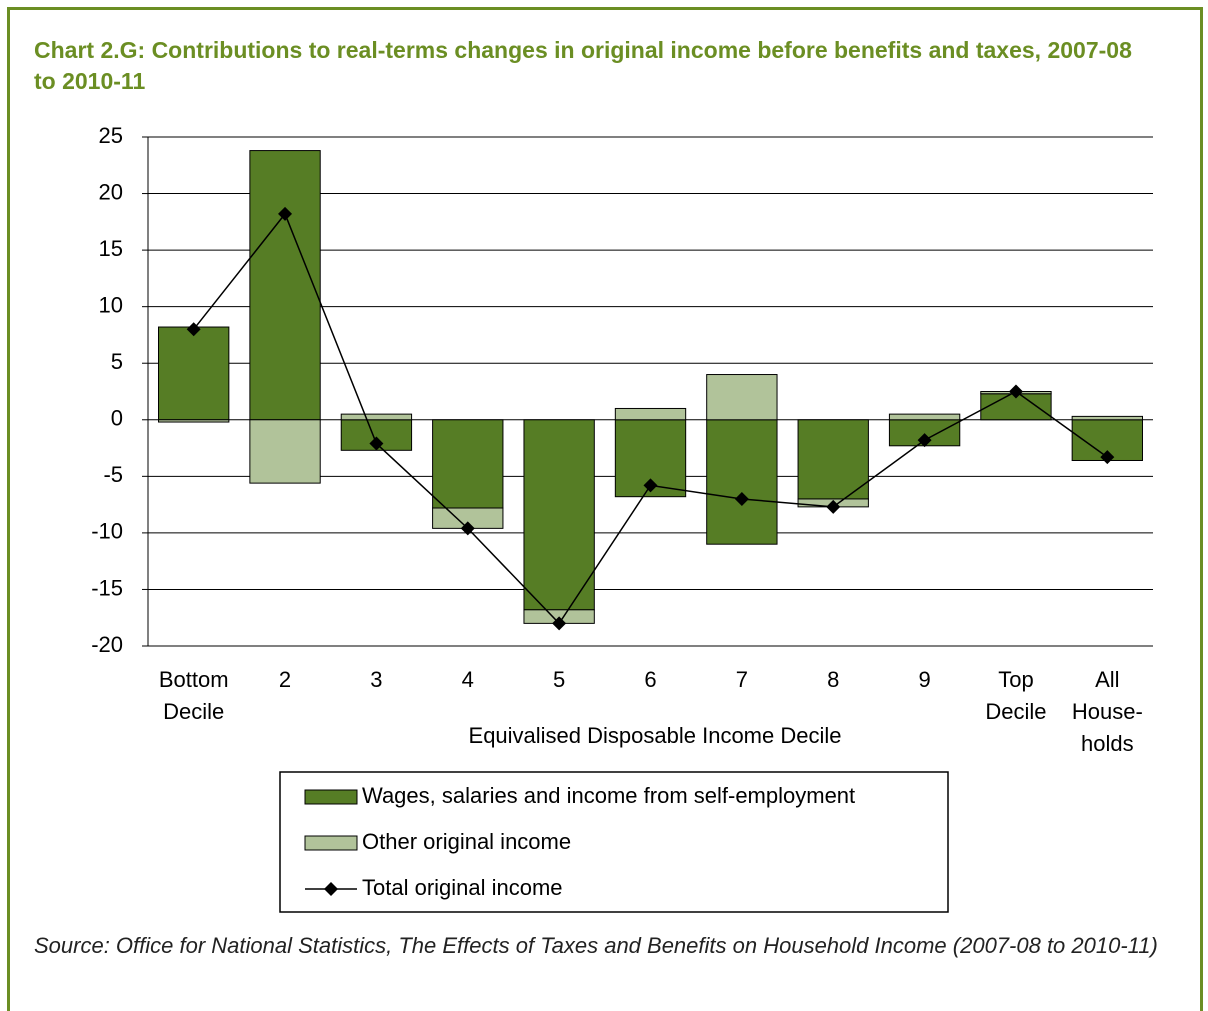 The height and width of the screenshot is (1011, 1208). What do you see at coordinates (194, 679) in the screenshot?
I see `x-tick-label: Bottom` at bounding box center [194, 679].